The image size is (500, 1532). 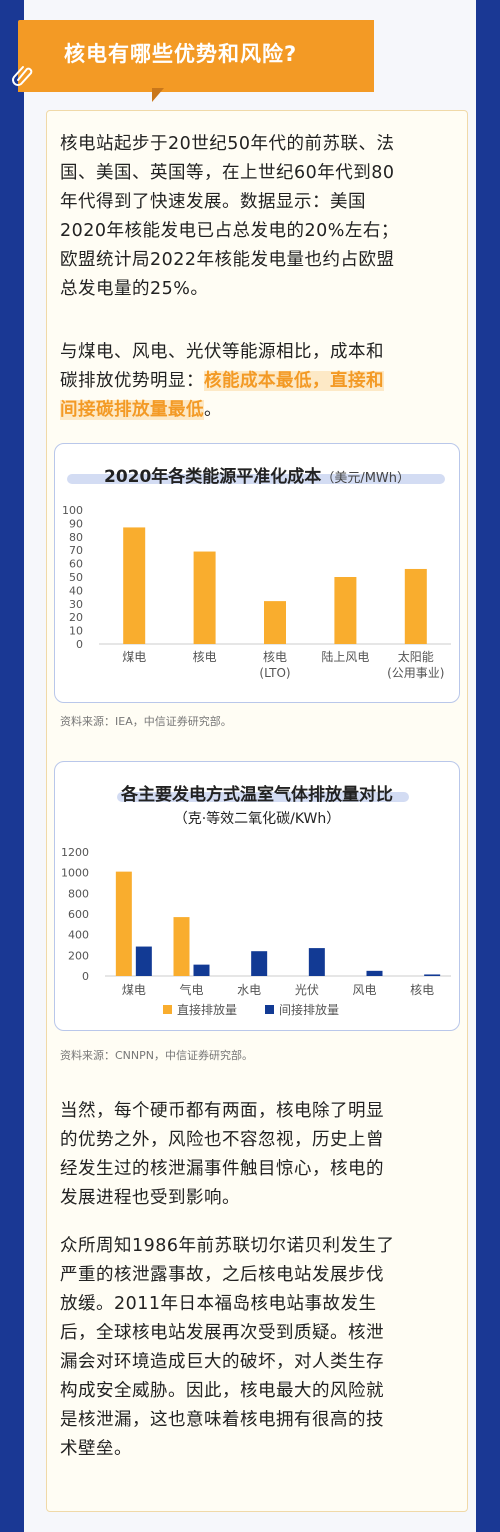 What do you see at coordinates (12, 766) in the screenshot?
I see `left-border` at bounding box center [12, 766].